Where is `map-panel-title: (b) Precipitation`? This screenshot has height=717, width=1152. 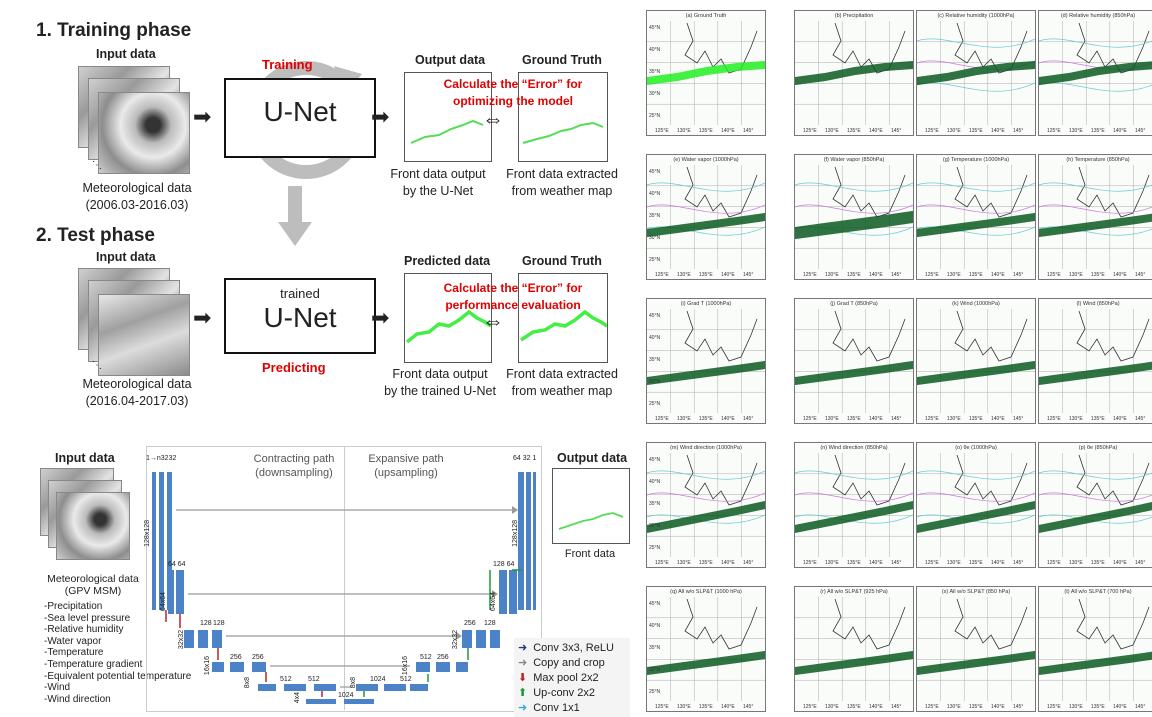
map-panel-title: (b) Precipitation is located at coordinates (854, 16).